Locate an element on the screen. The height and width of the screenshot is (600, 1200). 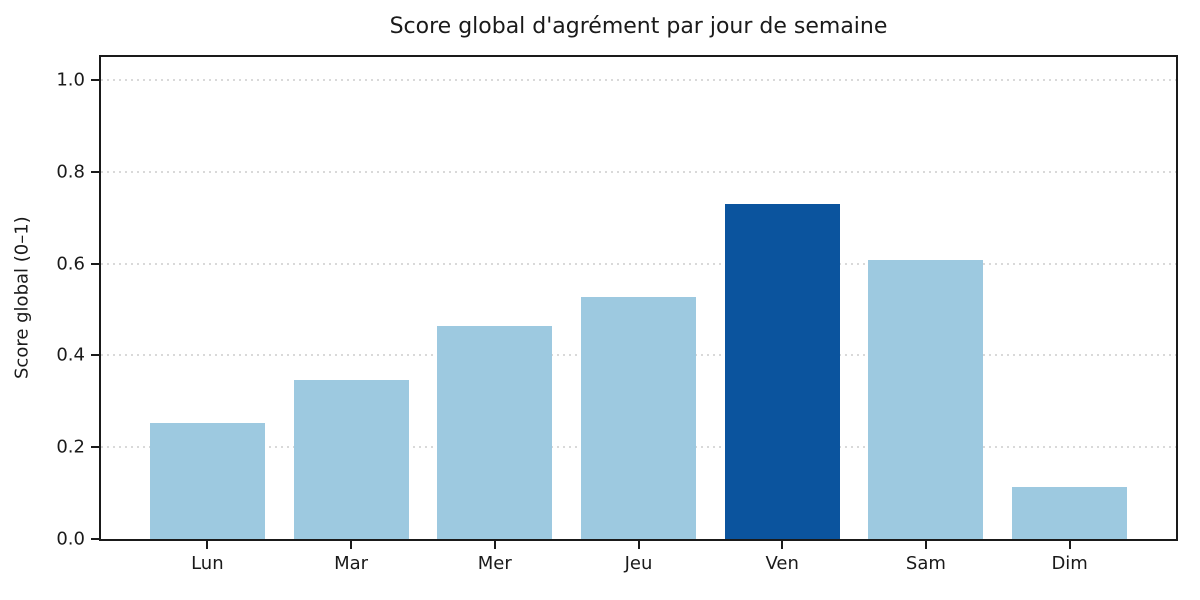
y-tick-label: 0.8 is located at coordinates (70, 172).